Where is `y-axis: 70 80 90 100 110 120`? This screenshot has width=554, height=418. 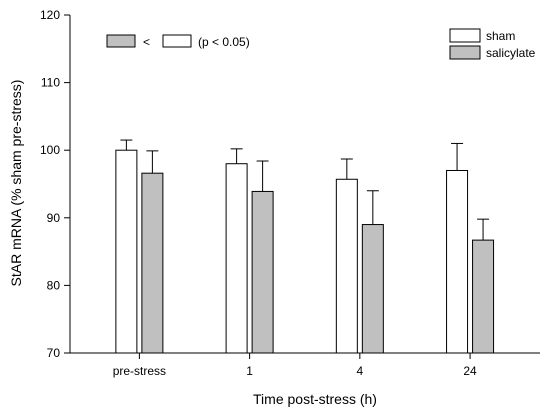 y-axis: 70 80 90 100 110 120 is located at coordinates (55, 184).